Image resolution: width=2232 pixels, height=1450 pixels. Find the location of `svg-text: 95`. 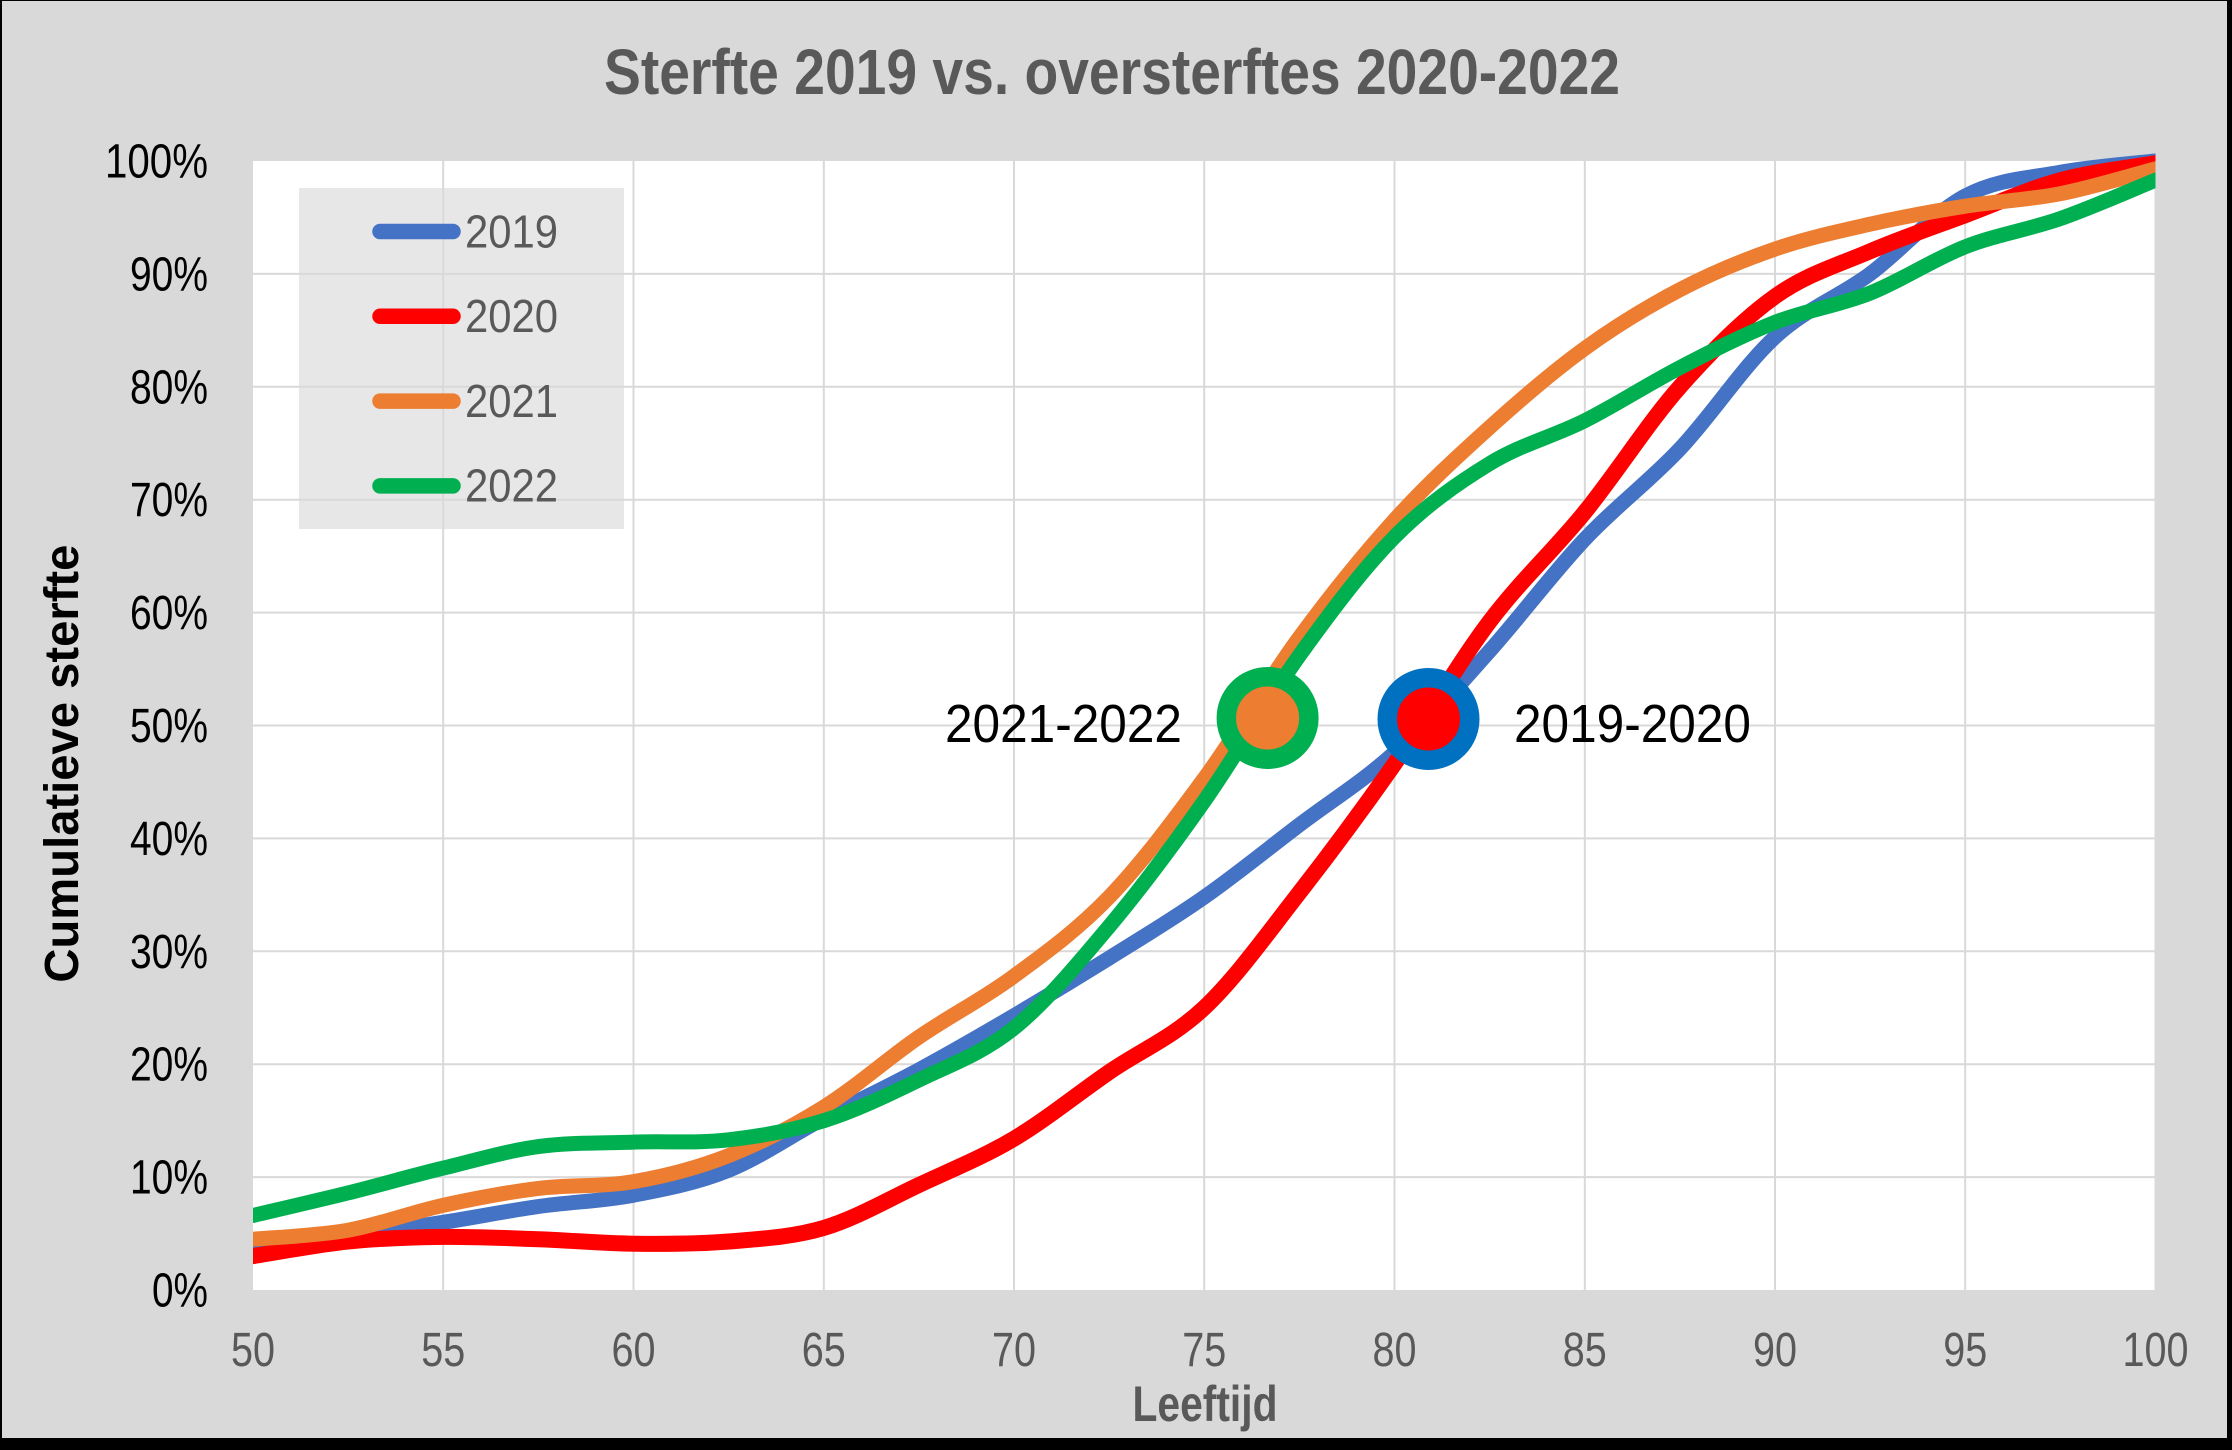

svg-text: 95 is located at coordinates (1965, 1350).